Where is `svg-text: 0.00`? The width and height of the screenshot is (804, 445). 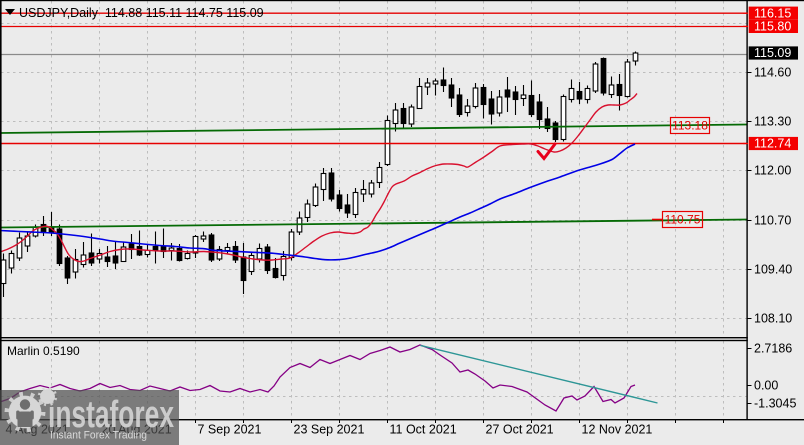
svg-text: 0.00 is located at coordinates (766, 386).